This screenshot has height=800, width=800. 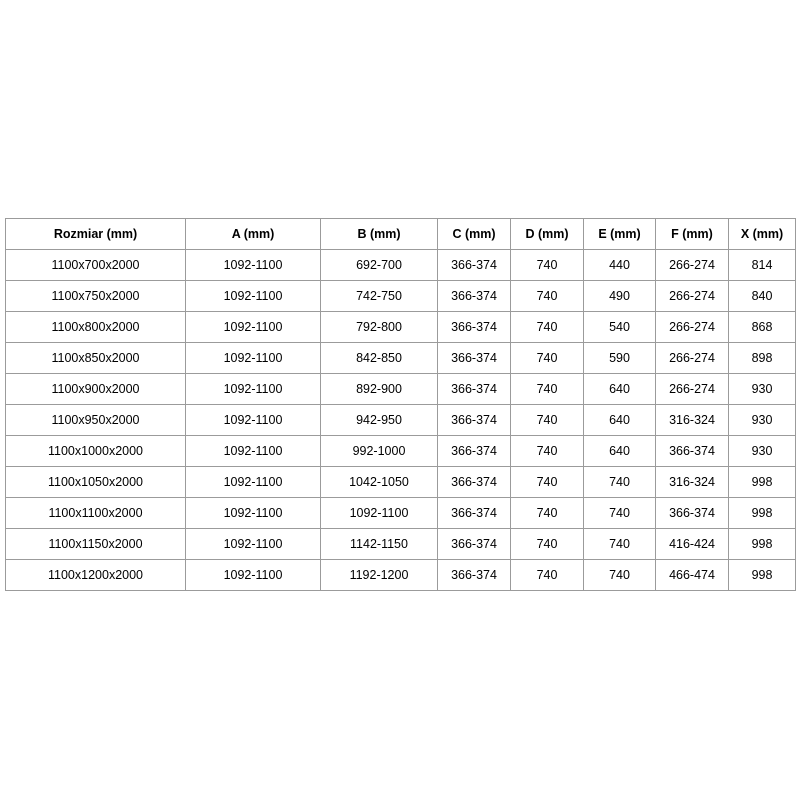 I want to click on column-header-rozmiar: Rozmiar (mm), so click(x=95, y=234).